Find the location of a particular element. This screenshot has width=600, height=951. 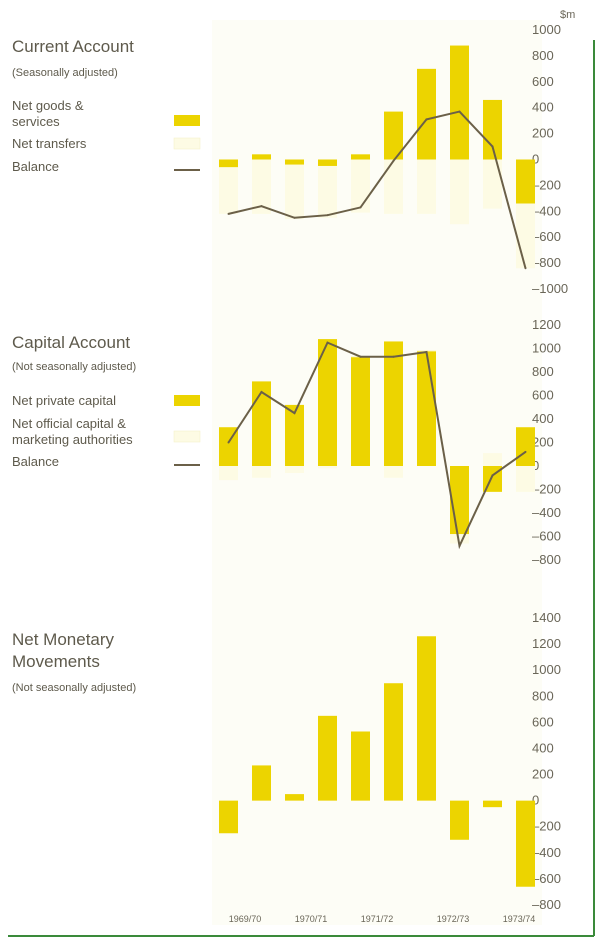

x-tick-label: 1971/72 is located at coordinates (377, 919).